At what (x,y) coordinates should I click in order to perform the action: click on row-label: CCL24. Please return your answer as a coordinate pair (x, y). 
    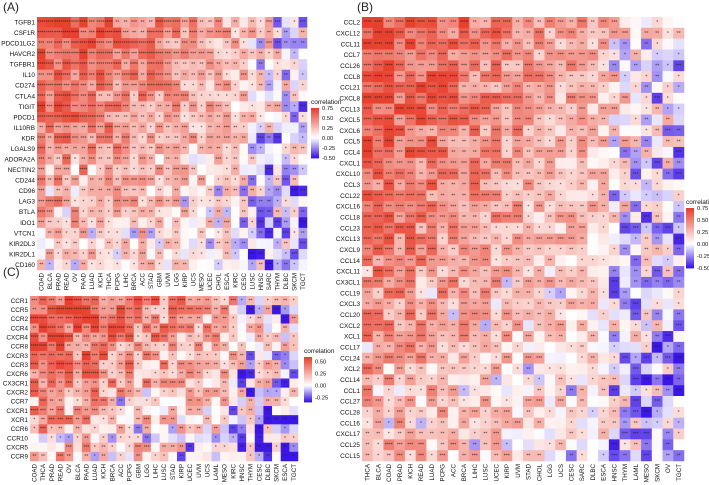
    Looking at the image, I should click on (350, 358).